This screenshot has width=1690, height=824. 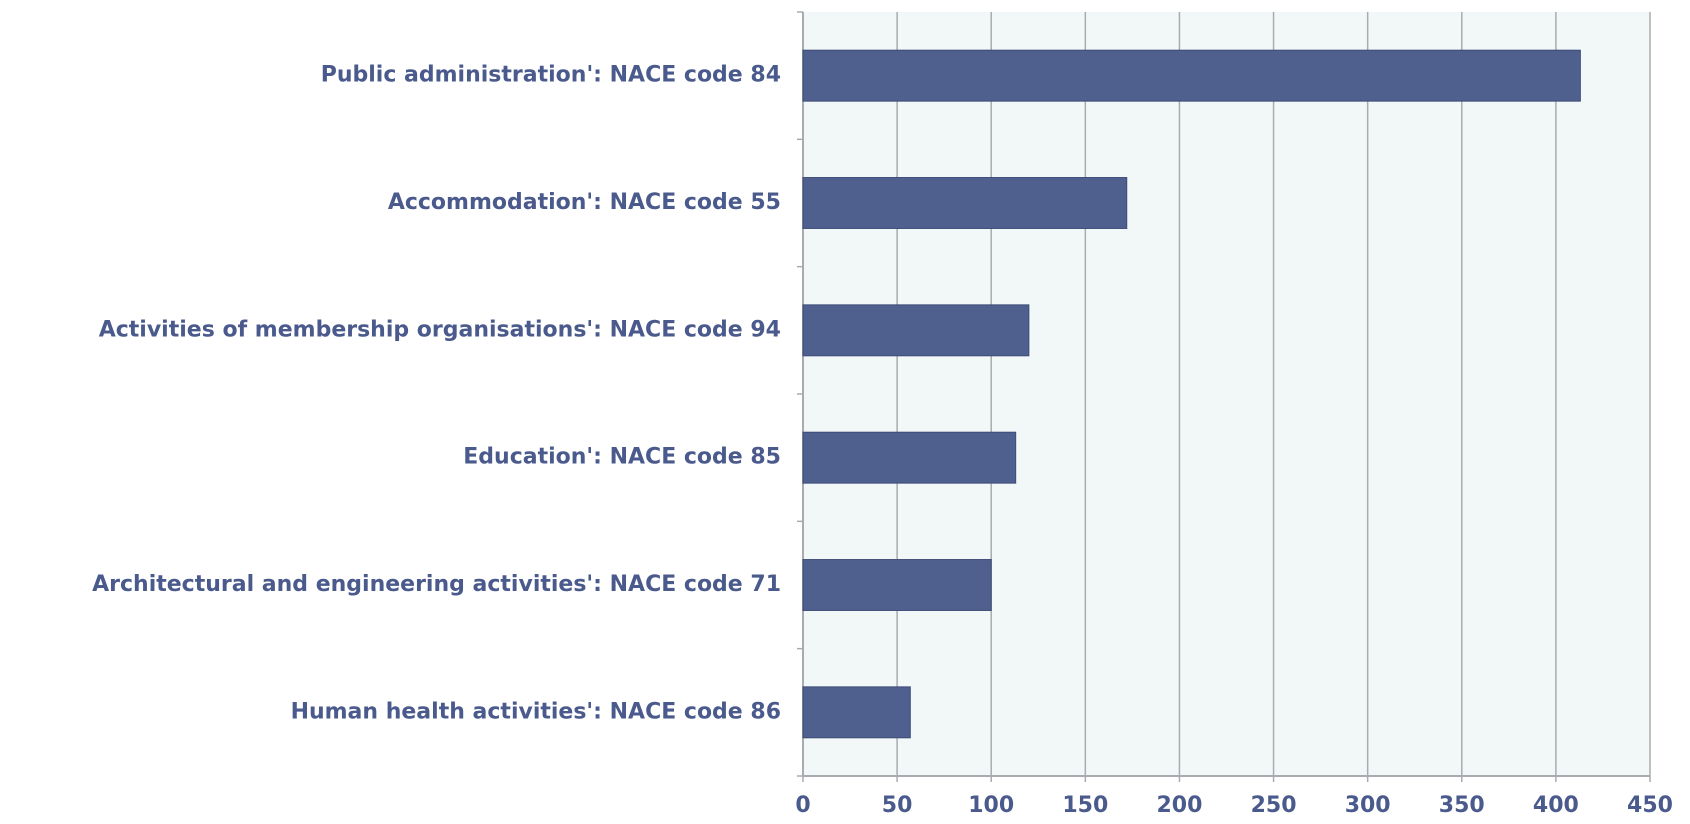 I want to click on y-tick-label: Public administration': NACE code 84, so click(x=551, y=75).